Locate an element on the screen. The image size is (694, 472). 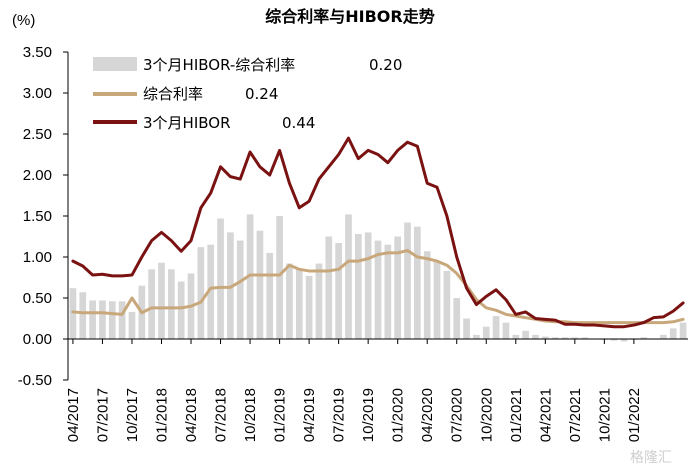
legend-label-spread: 3个月HIBOR-综合利率 is located at coordinates (219, 65).